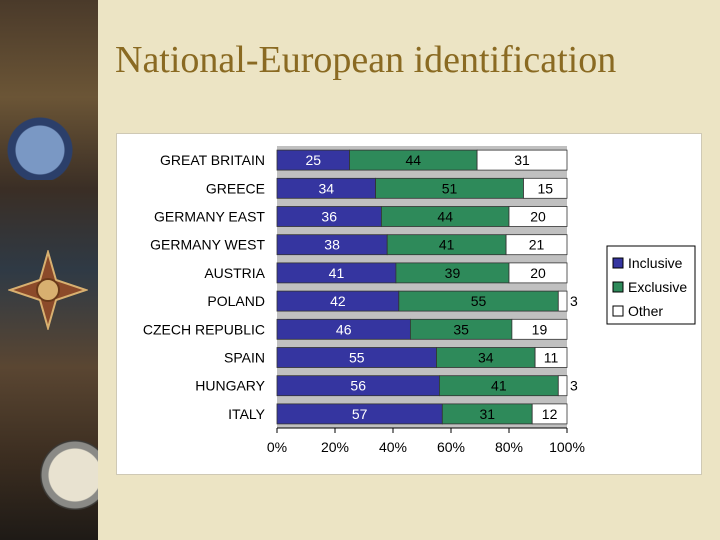  I want to click on data-label: 46, so click(344, 329).